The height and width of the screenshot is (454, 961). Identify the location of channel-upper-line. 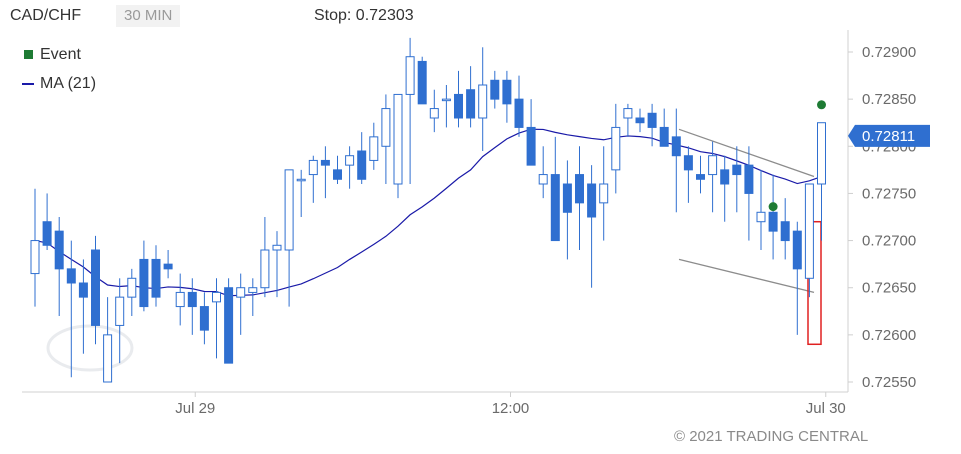
(746, 153).